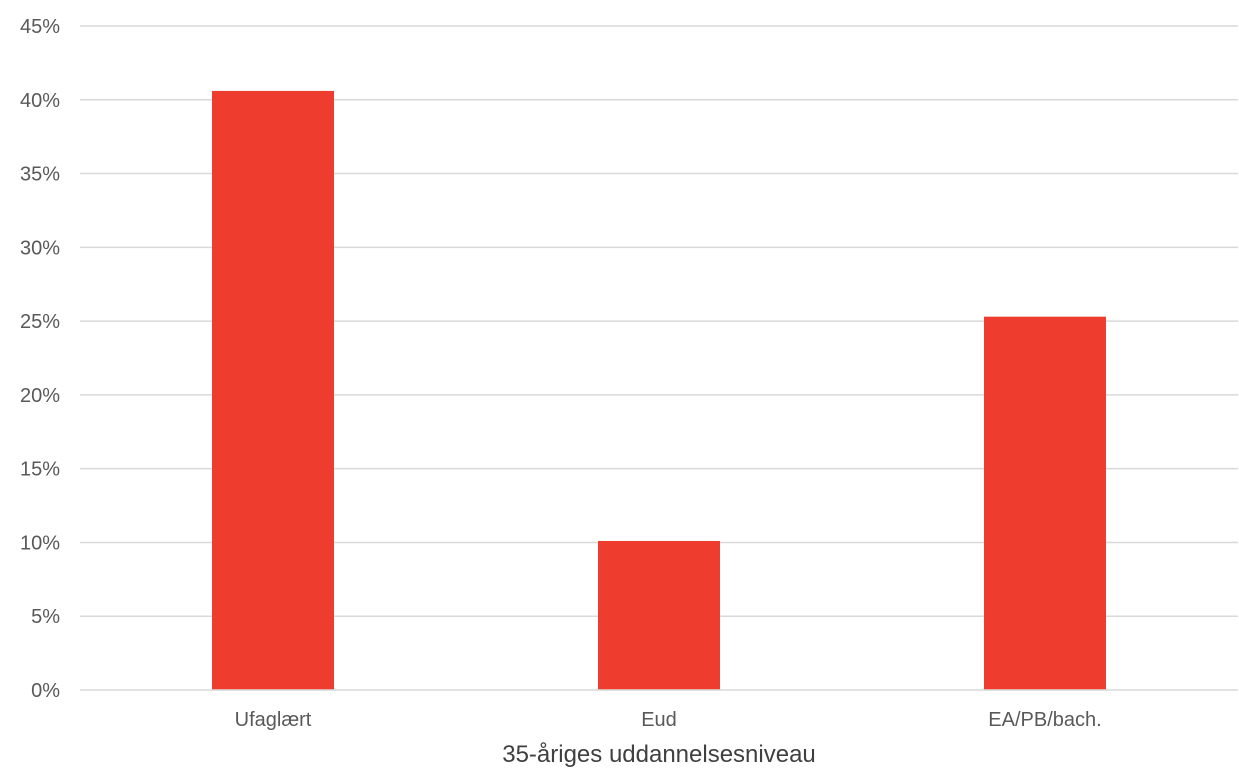 The height and width of the screenshot is (769, 1239). What do you see at coordinates (659, 754) in the screenshot?
I see `x-axis-title: 35-åriges uddannelsesniveau` at bounding box center [659, 754].